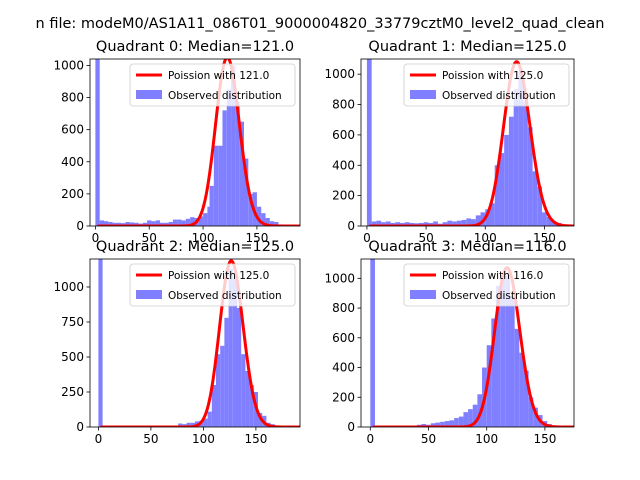  What do you see at coordinates (195, 47) in the screenshot?
I see `chart-title: Quadrant 0: Median=121.0` at bounding box center [195, 47].